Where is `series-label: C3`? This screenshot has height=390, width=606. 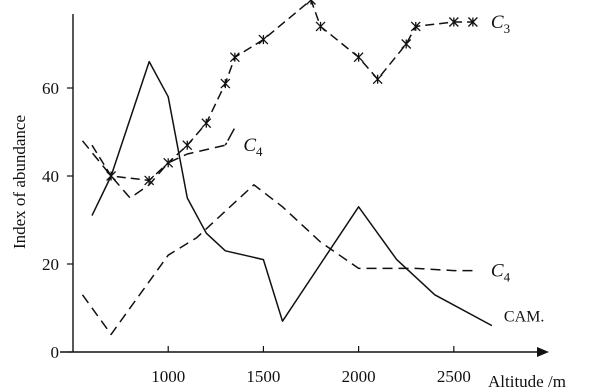
series-label: C3 is located at coordinates (500, 24).